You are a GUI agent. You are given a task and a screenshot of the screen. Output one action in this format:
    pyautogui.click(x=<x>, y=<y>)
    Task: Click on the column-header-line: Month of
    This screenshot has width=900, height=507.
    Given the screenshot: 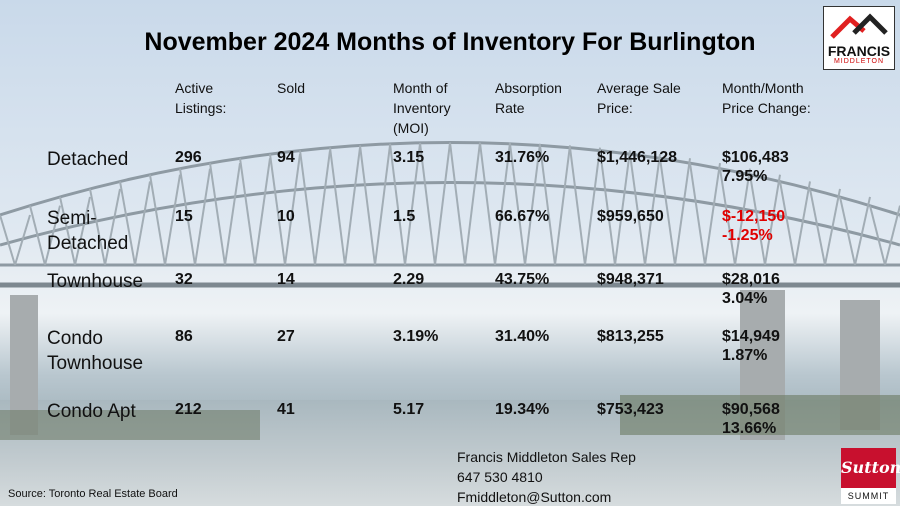 What is the action you would take?
    pyautogui.click(x=420, y=88)
    